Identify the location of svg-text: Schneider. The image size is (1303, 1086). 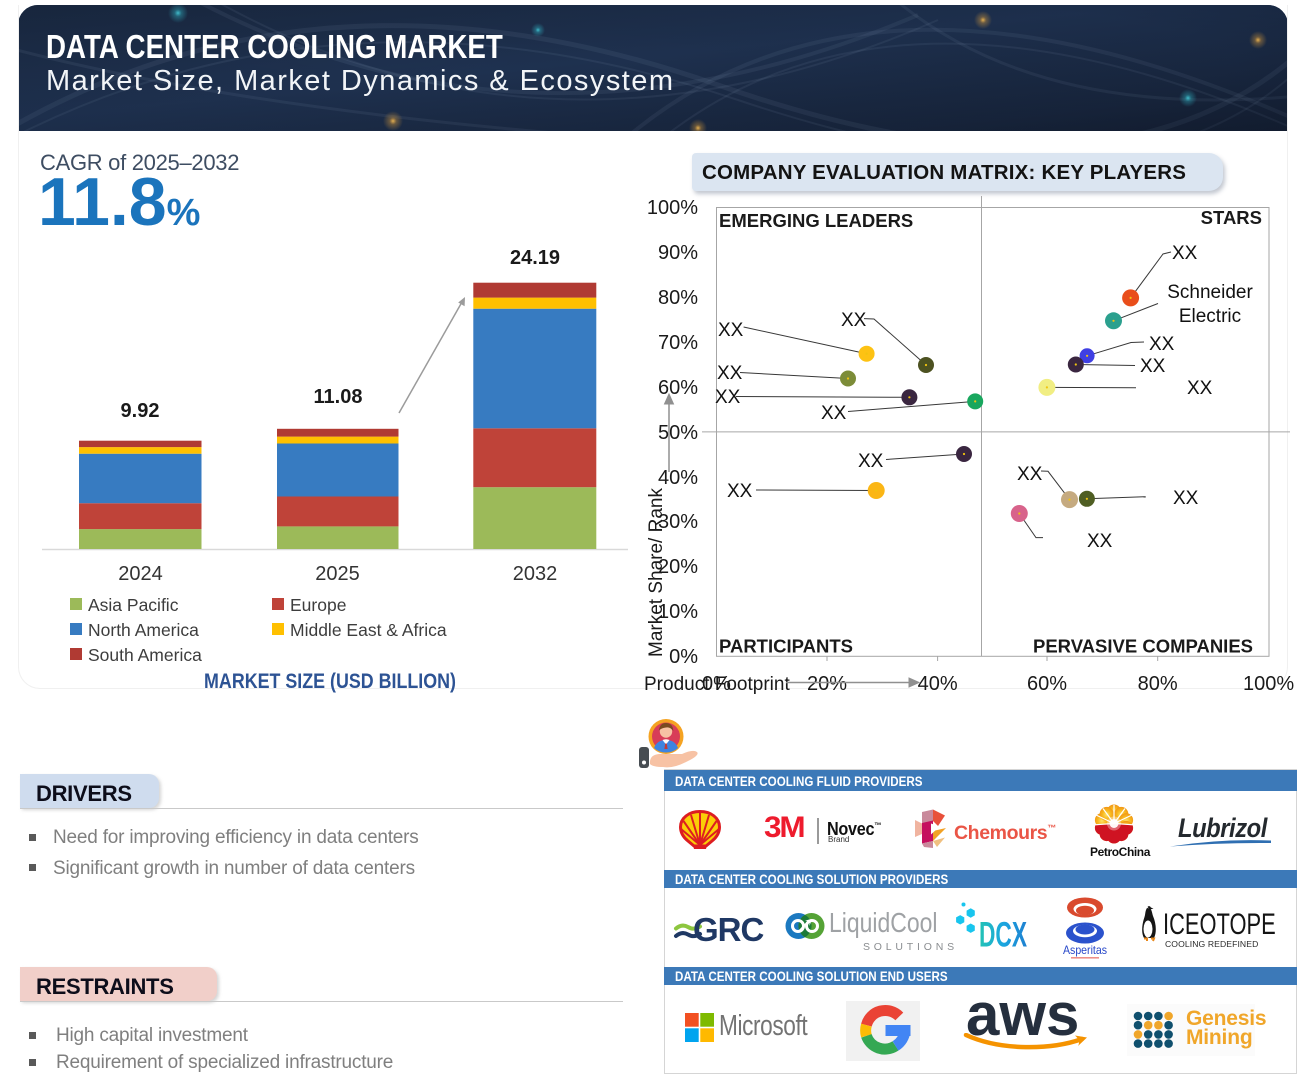
(1210, 292).